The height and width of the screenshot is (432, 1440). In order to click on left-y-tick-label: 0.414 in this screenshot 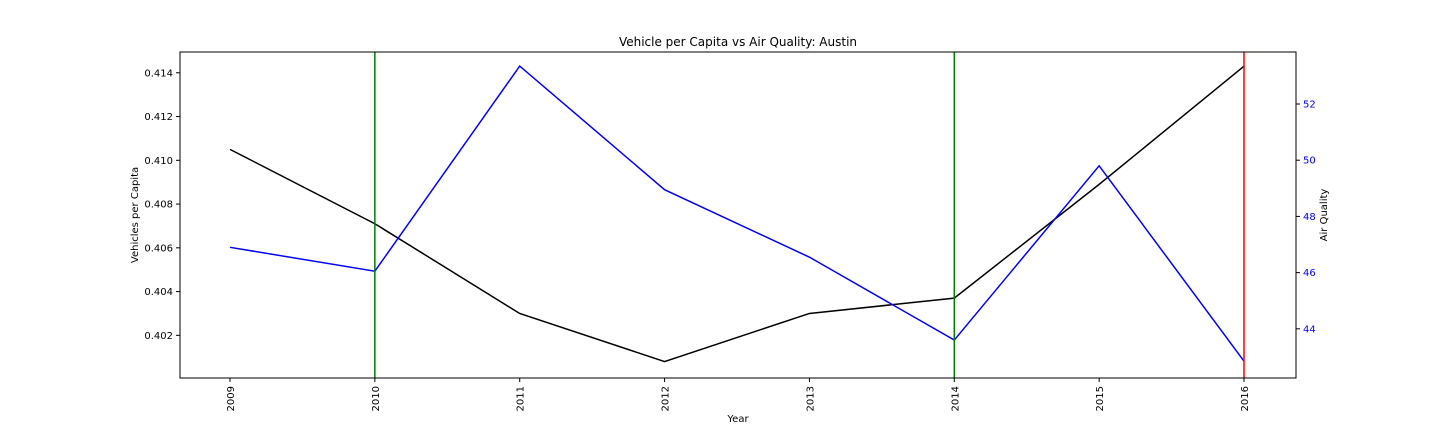, I will do `click(158, 73)`.